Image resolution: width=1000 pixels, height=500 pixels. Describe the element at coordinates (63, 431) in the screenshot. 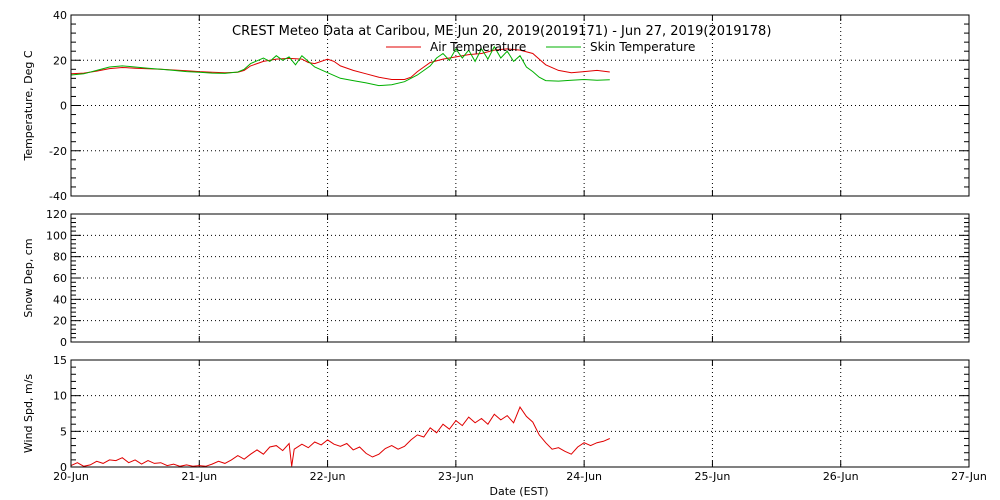

I see `y-tick-label: 5` at that location.